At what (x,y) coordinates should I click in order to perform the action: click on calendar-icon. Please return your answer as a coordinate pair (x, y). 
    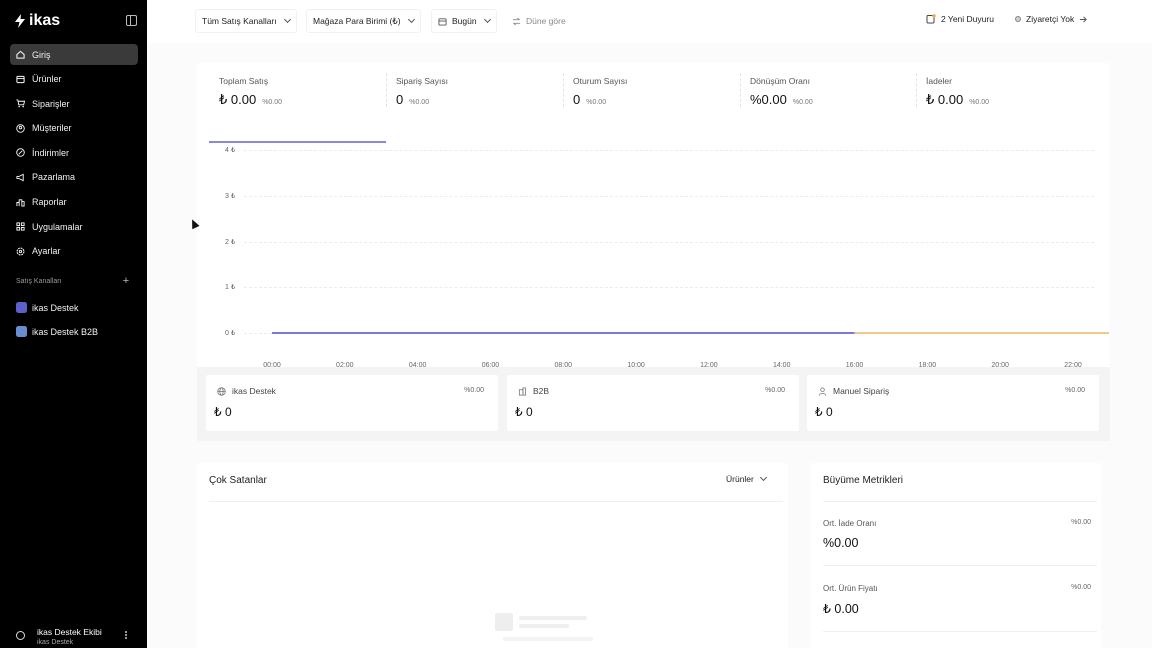
    Looking at the image, I should click on (442, 21).